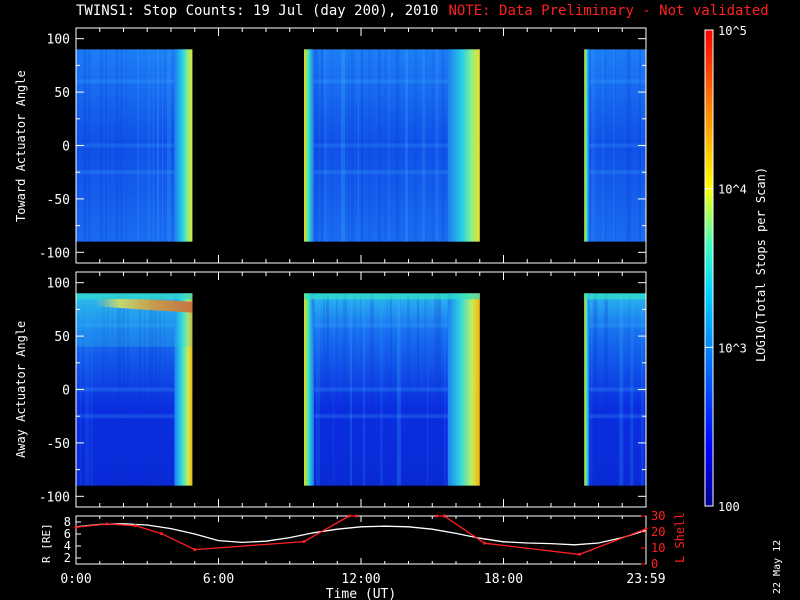 The image size is (800, 600). What do you see at coordinates (75, 579) in the screenshot?
I see `orbit-xtick-label: 0:00` at bounding box center [75, 579].